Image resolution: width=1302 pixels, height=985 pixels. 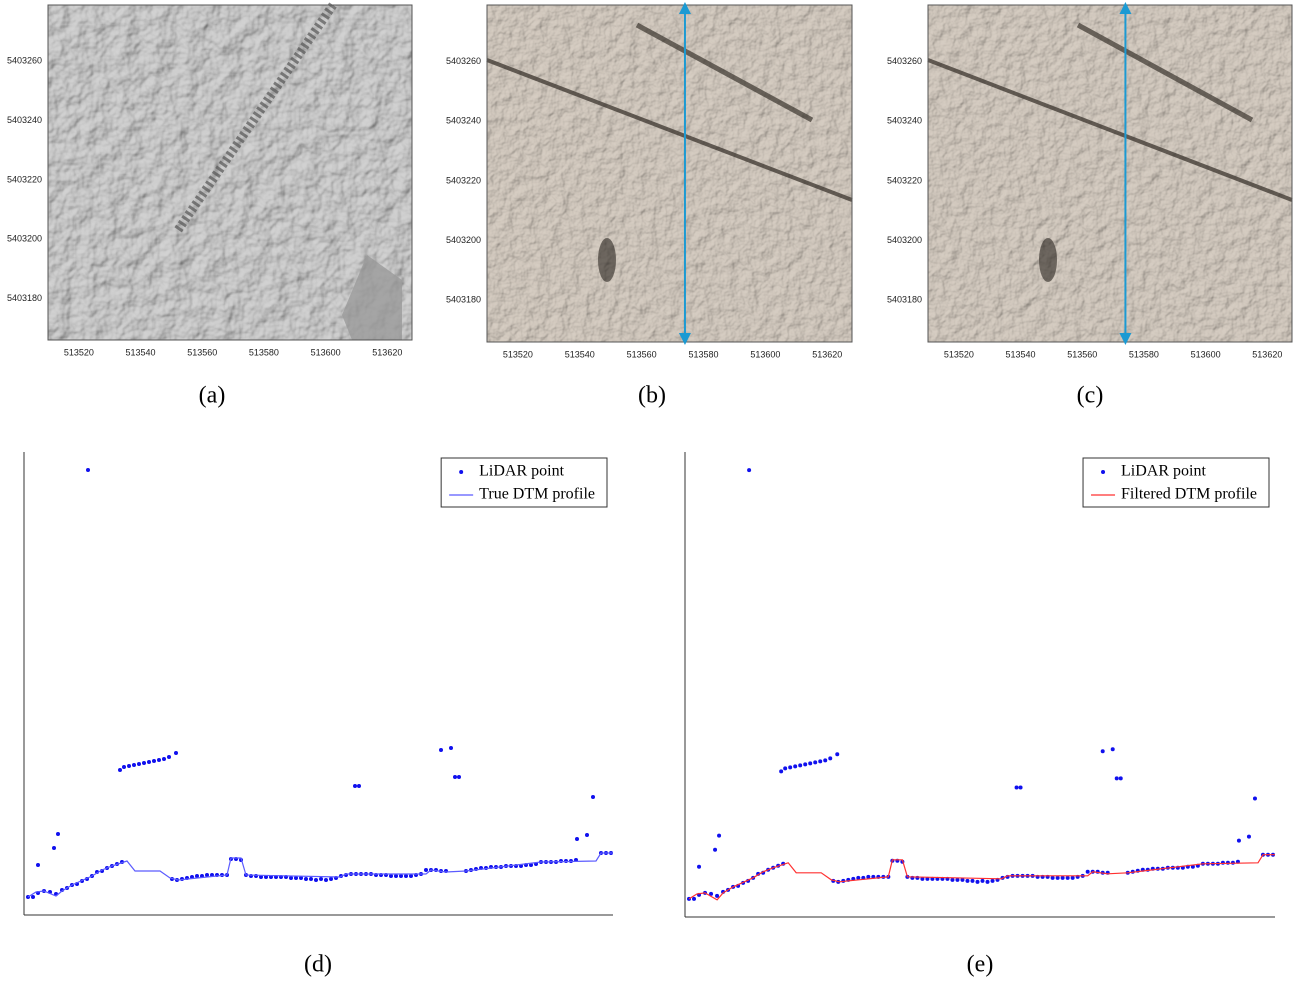 What do you see at coordinates (1048, 260) in the screenshot?
I see `hollow` at bounding box center [1048, 260].